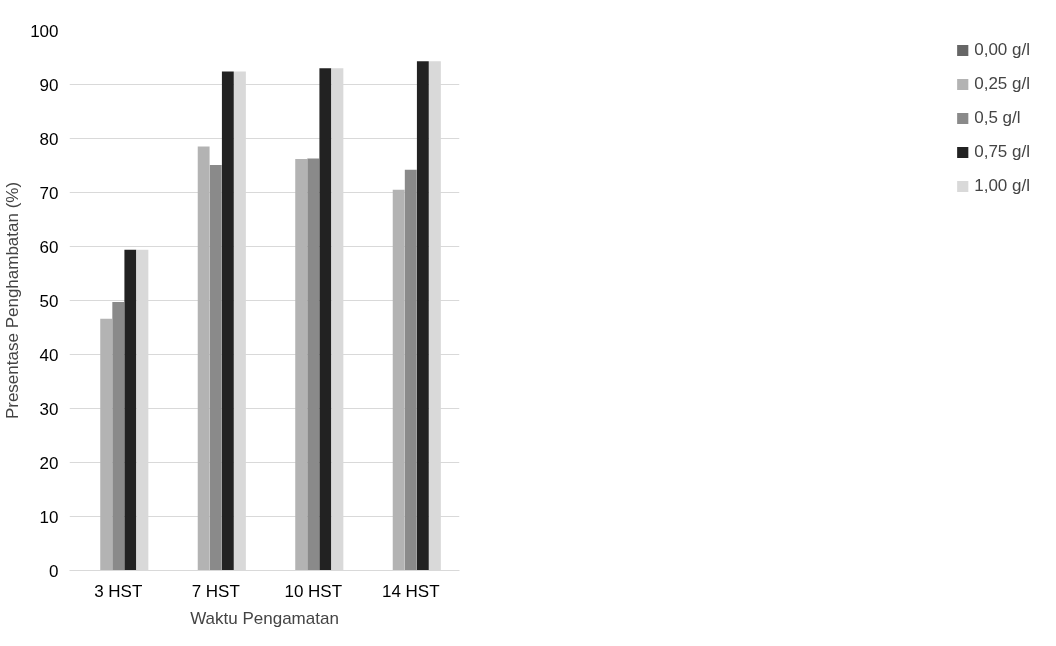  Describe the element at coordinates (410, 591) in the screenshot. I see `x-tick-label: 14 HST` at that location.